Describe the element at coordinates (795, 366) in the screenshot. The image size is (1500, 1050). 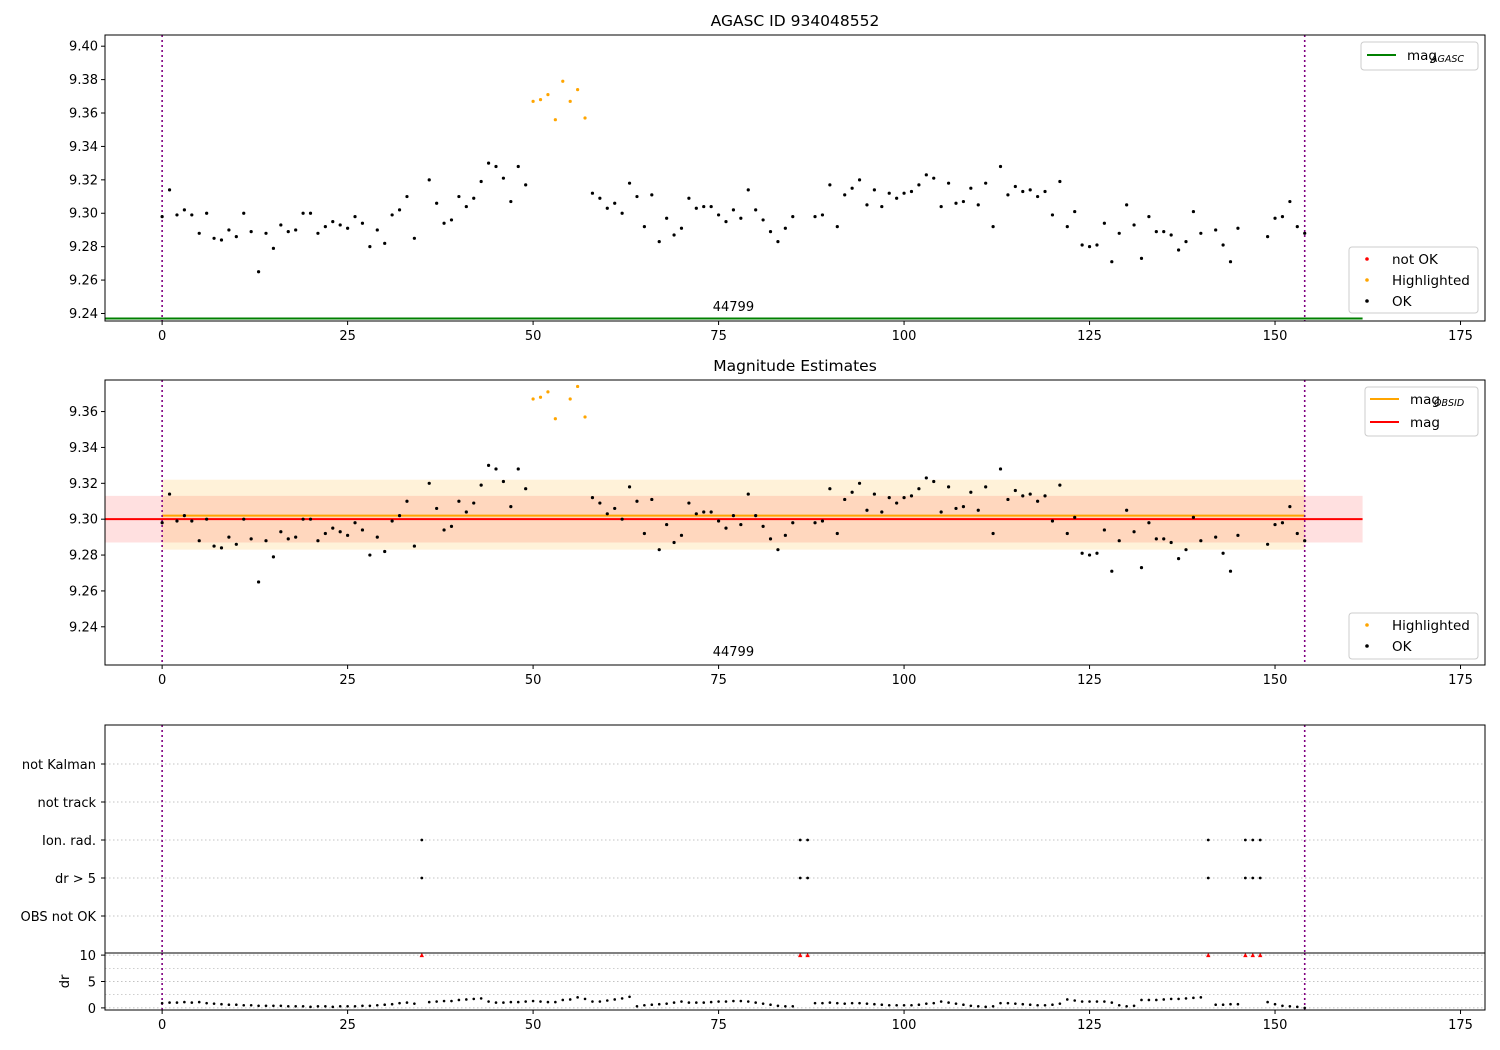
I see `chart-title: Magnitude Estimates` at that location.